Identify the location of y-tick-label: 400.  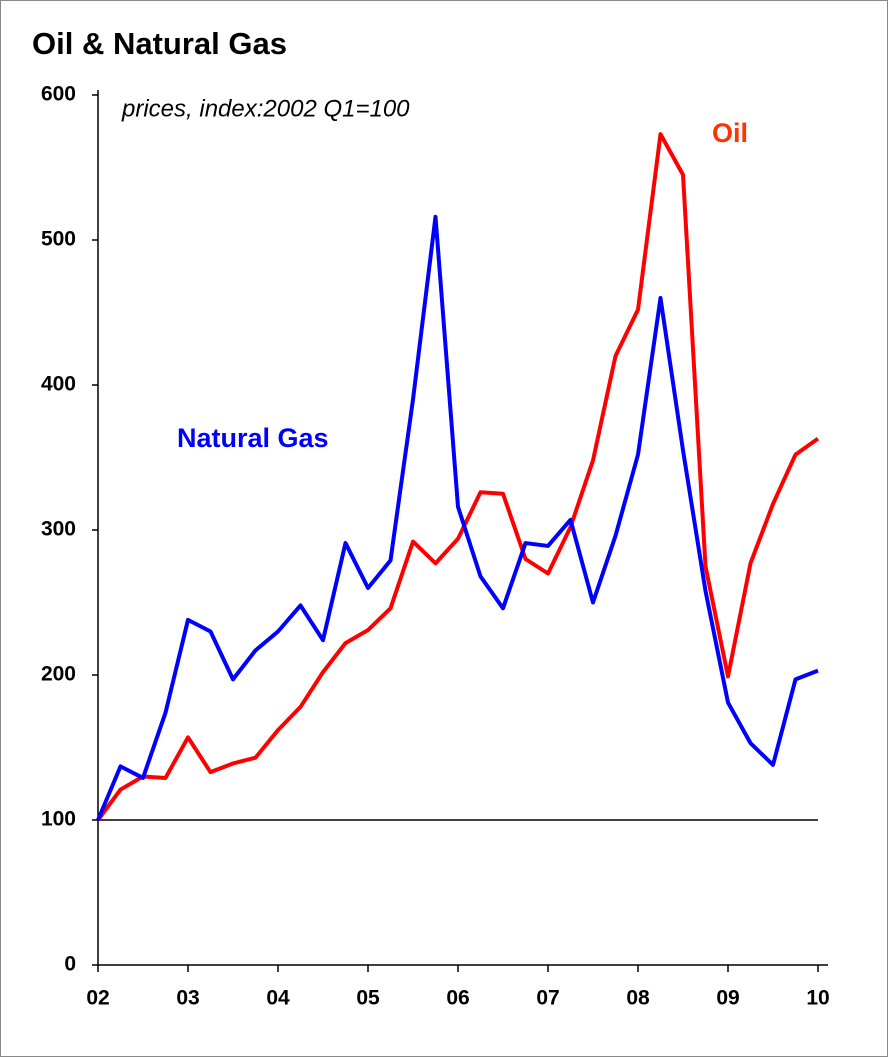
(58, 384).